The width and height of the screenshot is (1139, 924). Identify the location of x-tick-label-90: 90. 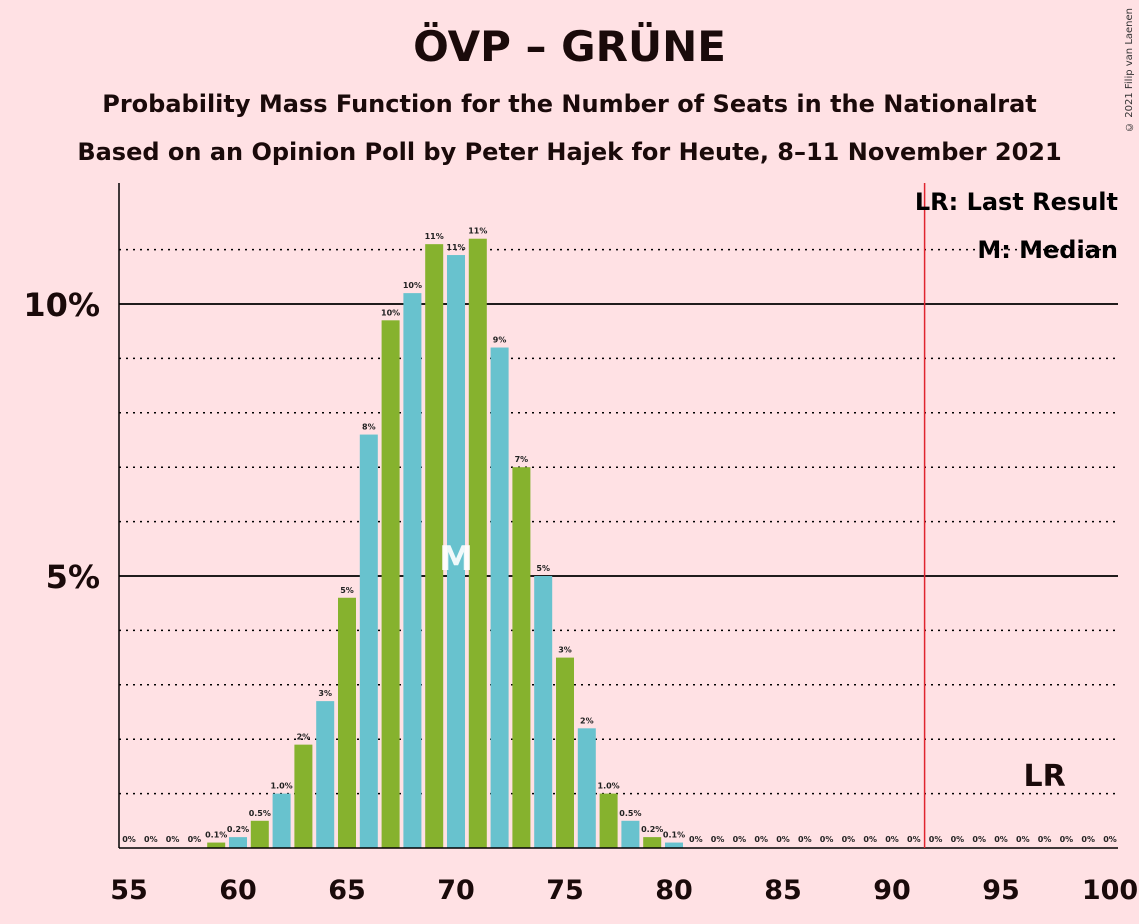
(892, 890).